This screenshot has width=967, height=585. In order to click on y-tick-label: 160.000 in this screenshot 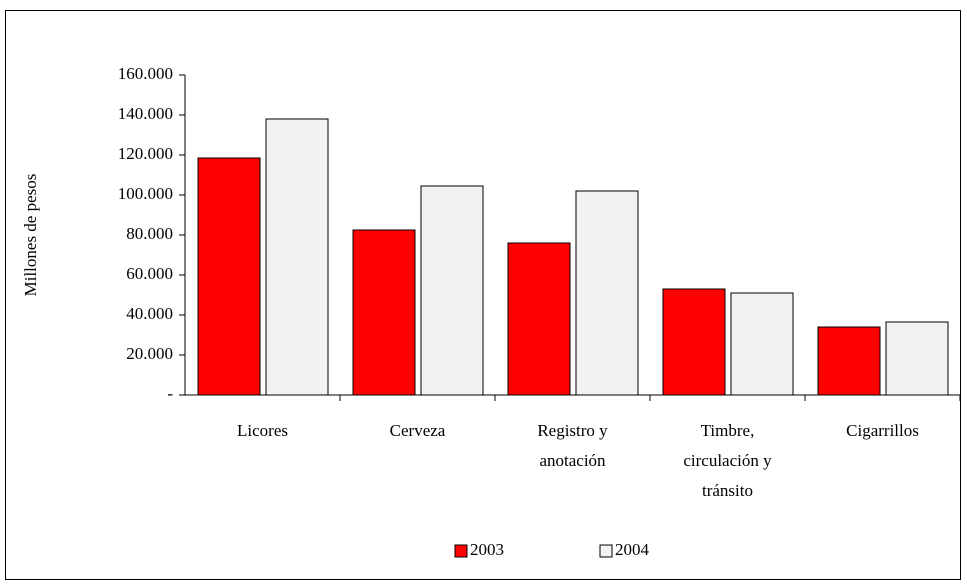, I will do `click(145, 73)`.